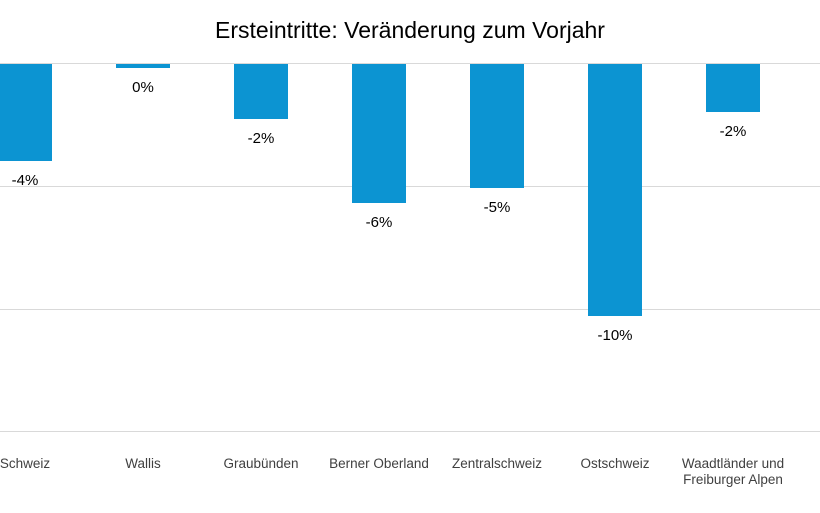 The width and height of the screenshot is (820, 513). I want to click on data-label: -4%, so click(25, 181).